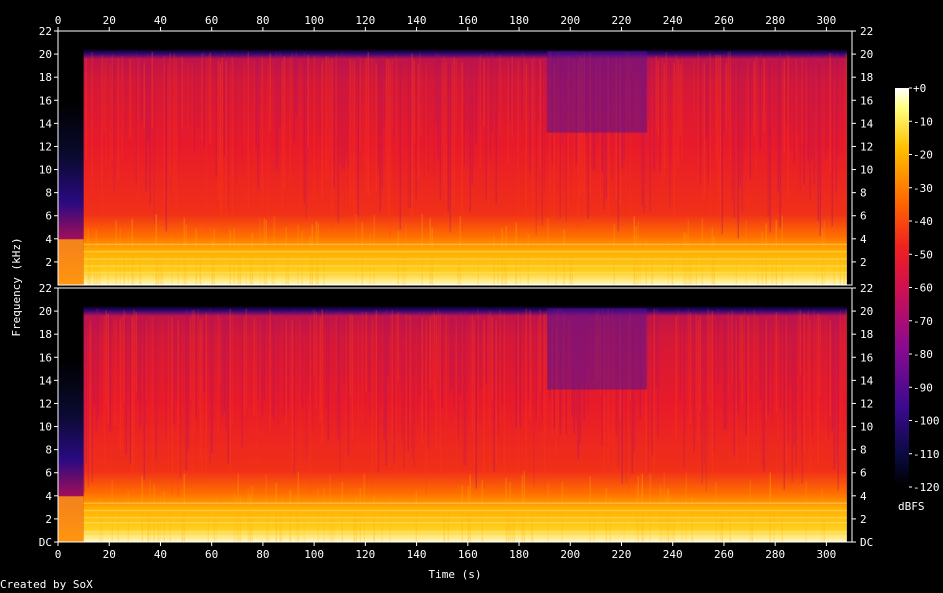  I want to click on colorbar-tick-label: -80, so click(923, 354).